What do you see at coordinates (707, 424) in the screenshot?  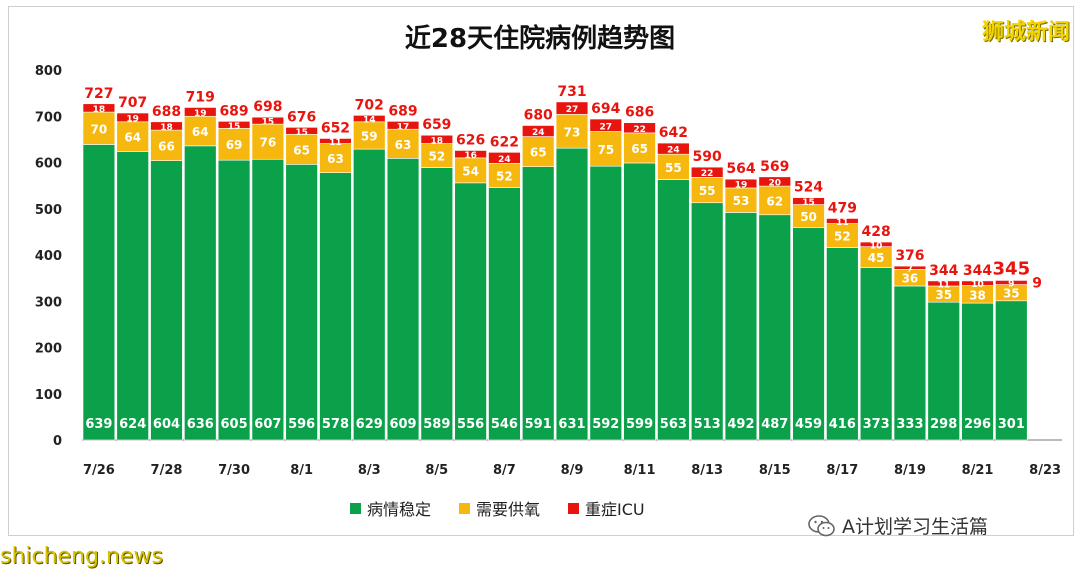 I see `data-label-stable: 513` at bounding box center [707, 424].